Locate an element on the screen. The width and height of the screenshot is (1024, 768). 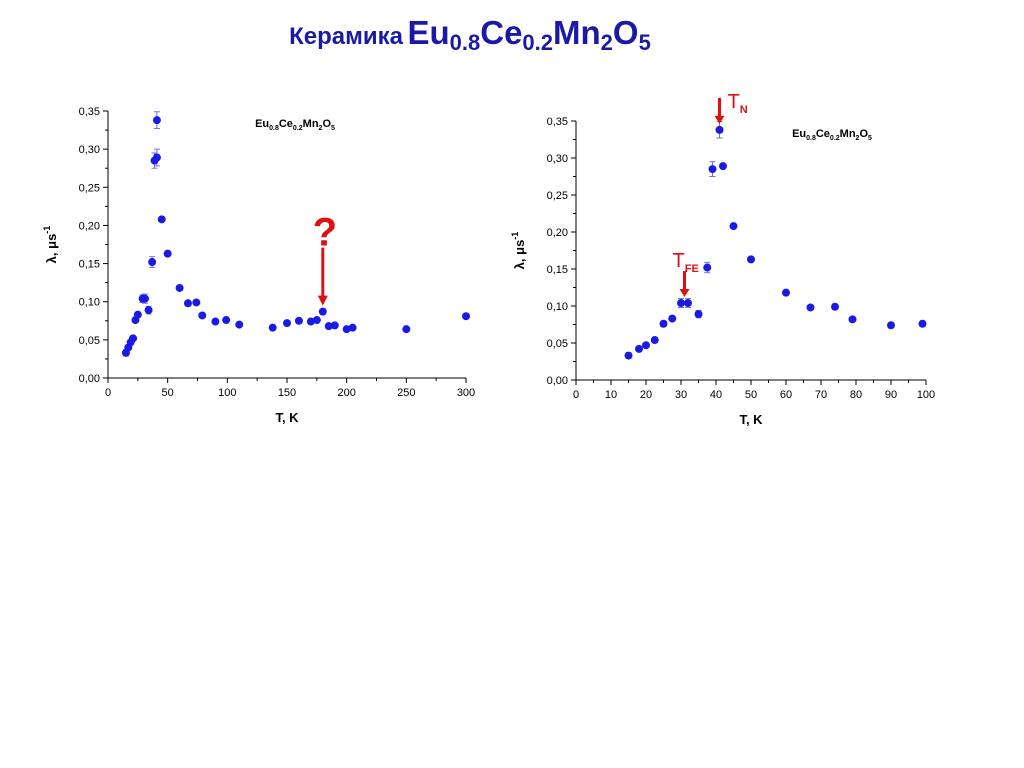
x-tick-label: 90 is located at coordinates (891, 395).